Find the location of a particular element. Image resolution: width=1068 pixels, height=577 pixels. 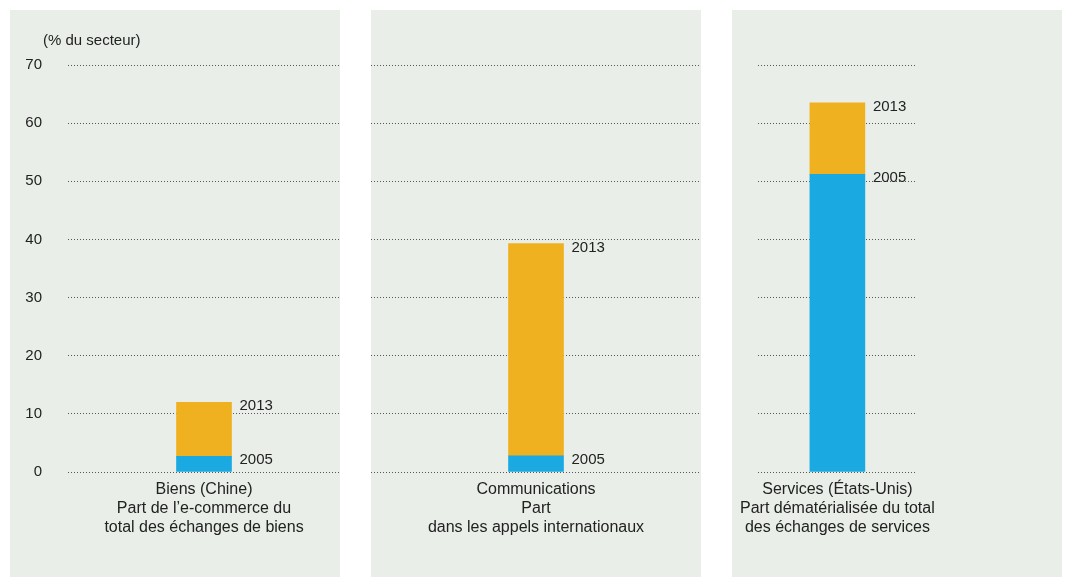

y-tick-label: 50 is located at coordinates (33, 180).